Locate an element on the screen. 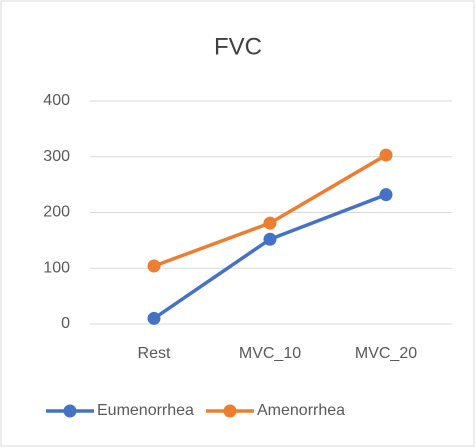  x-tick-label: MVC_20 is located at coordinates (386, 353).